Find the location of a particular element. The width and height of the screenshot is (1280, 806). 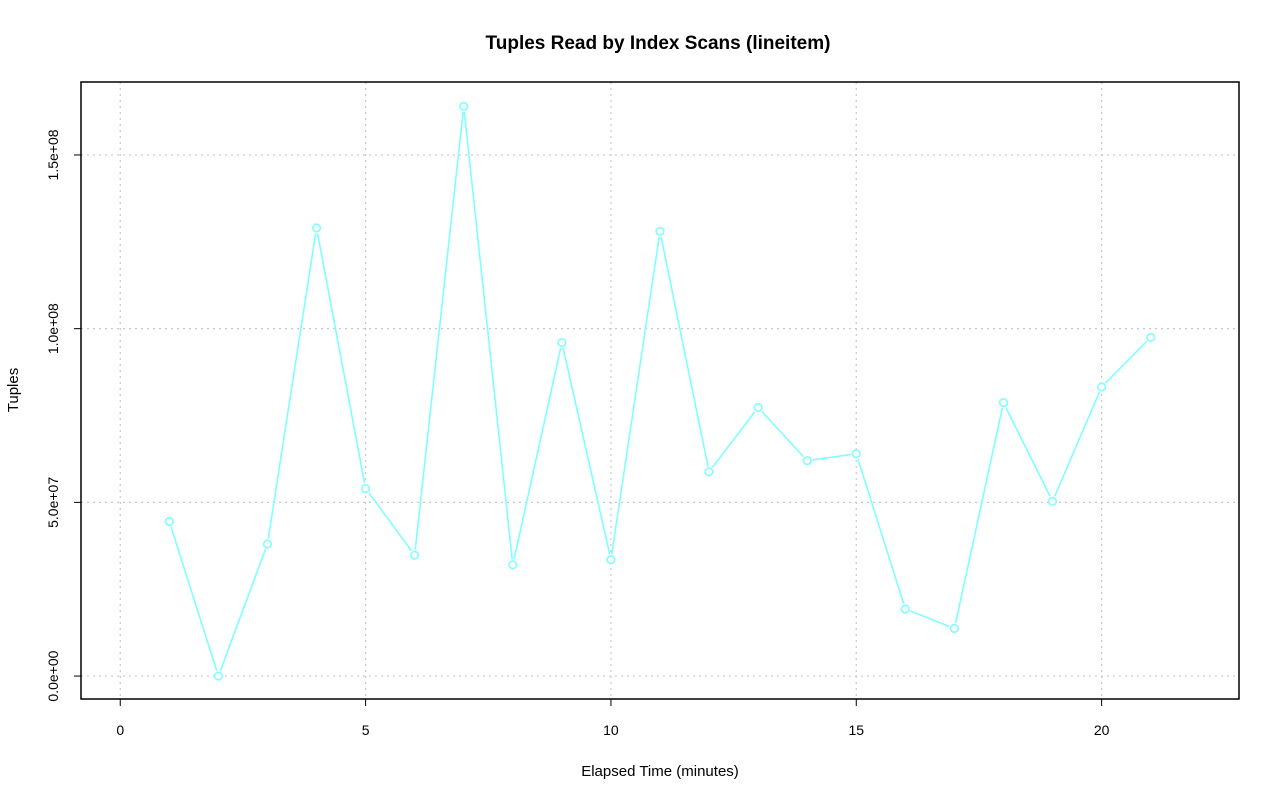

x-axis-title: Elapsed Time (minutes) is located at coordinates (660, 771).